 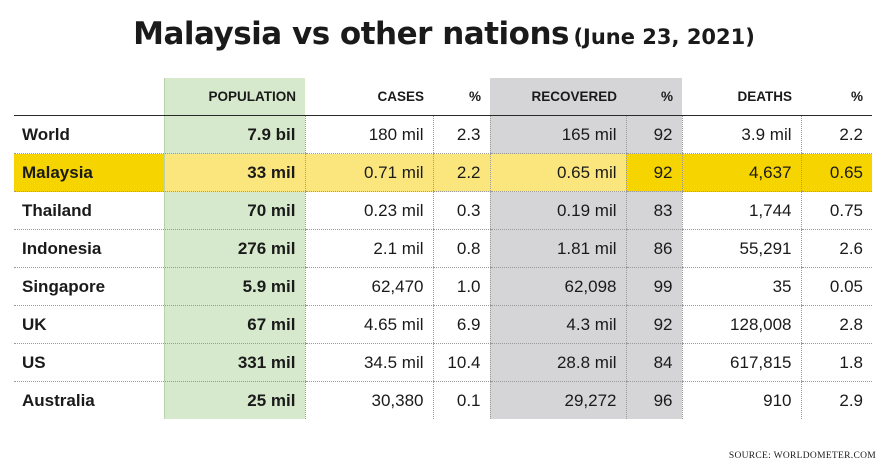 What do you see at coordinates (653, 400) in the screenshot?
I see `cell-recovered-pct: 96` at bounding box center [653, 400].